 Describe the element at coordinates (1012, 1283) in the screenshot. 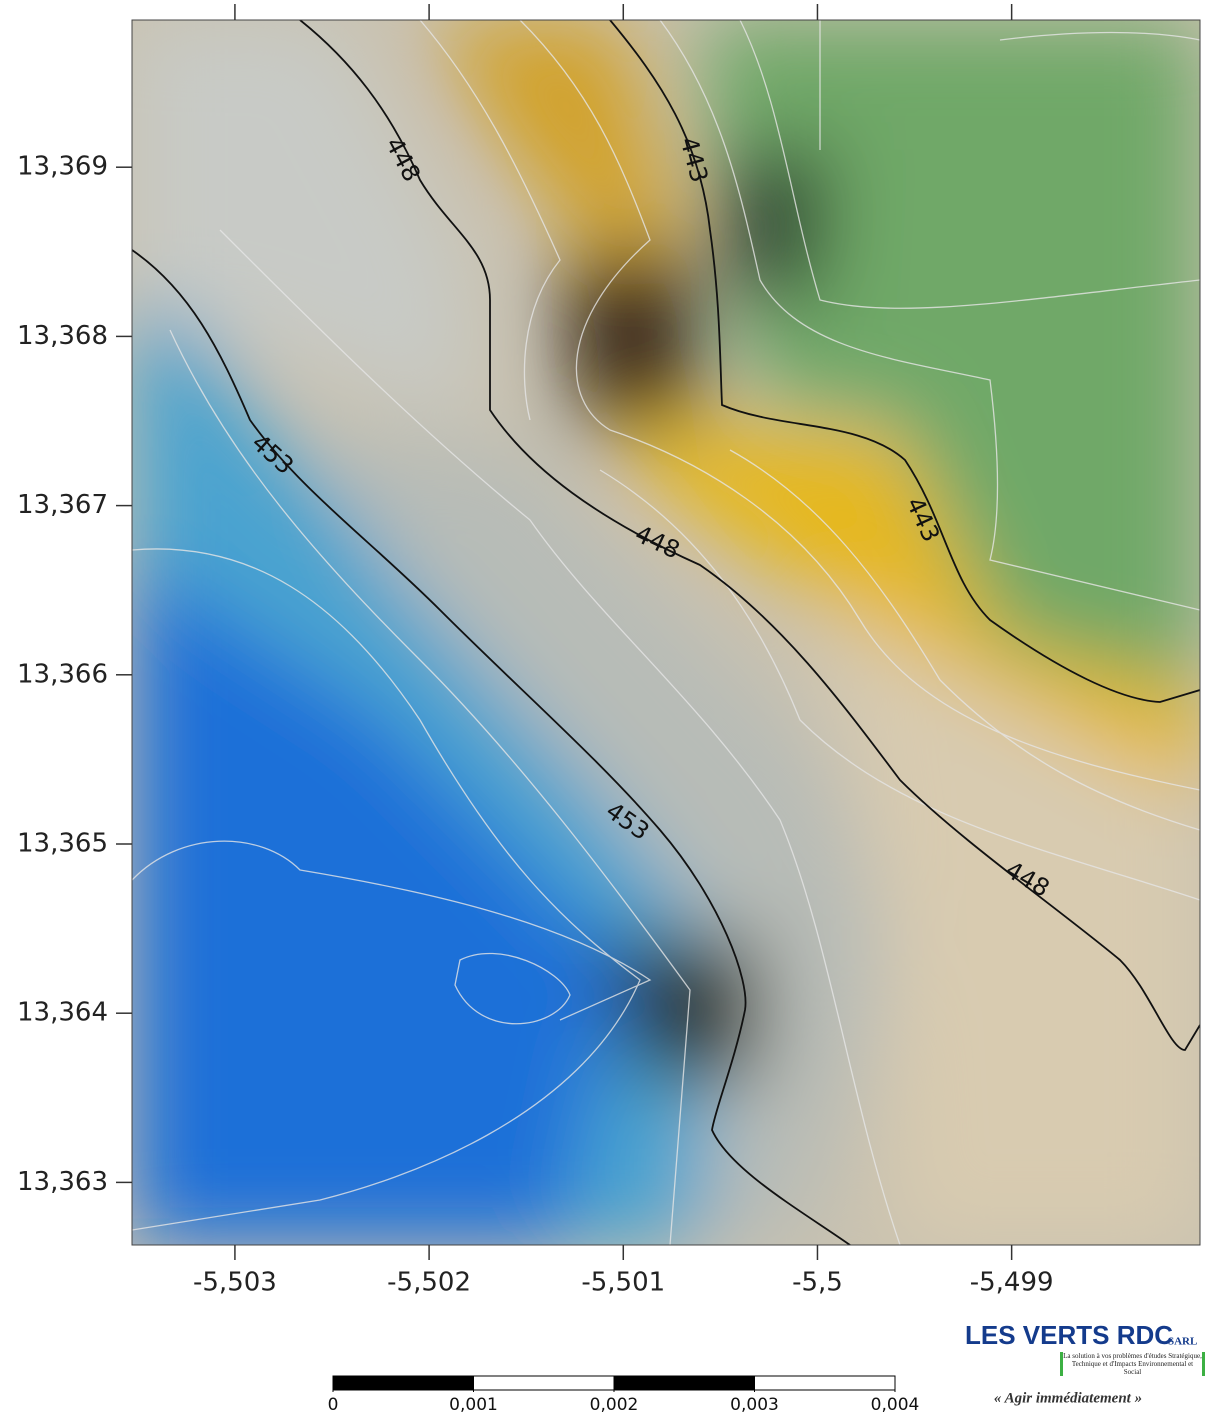

I see `x-tick-label: -5,499` at that location.